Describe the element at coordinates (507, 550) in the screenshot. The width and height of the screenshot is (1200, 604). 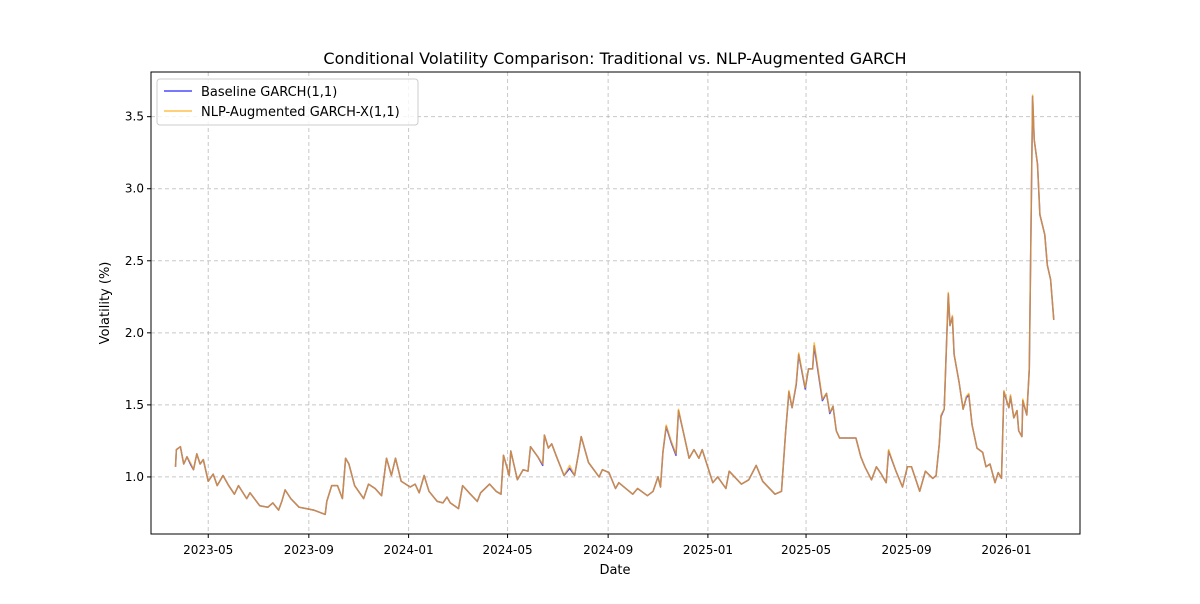
I see `x-tick-label: 2024-05` at that location.